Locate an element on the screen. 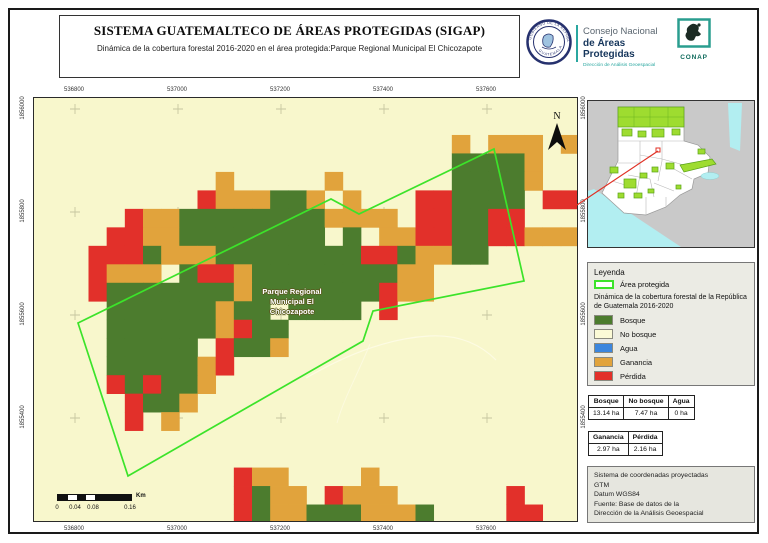 This screenshot has height=543, width=768. change-stats-table: Ganancia Pérdida 2.97 ha 2.16 ha is located at coordinates (625, 443).